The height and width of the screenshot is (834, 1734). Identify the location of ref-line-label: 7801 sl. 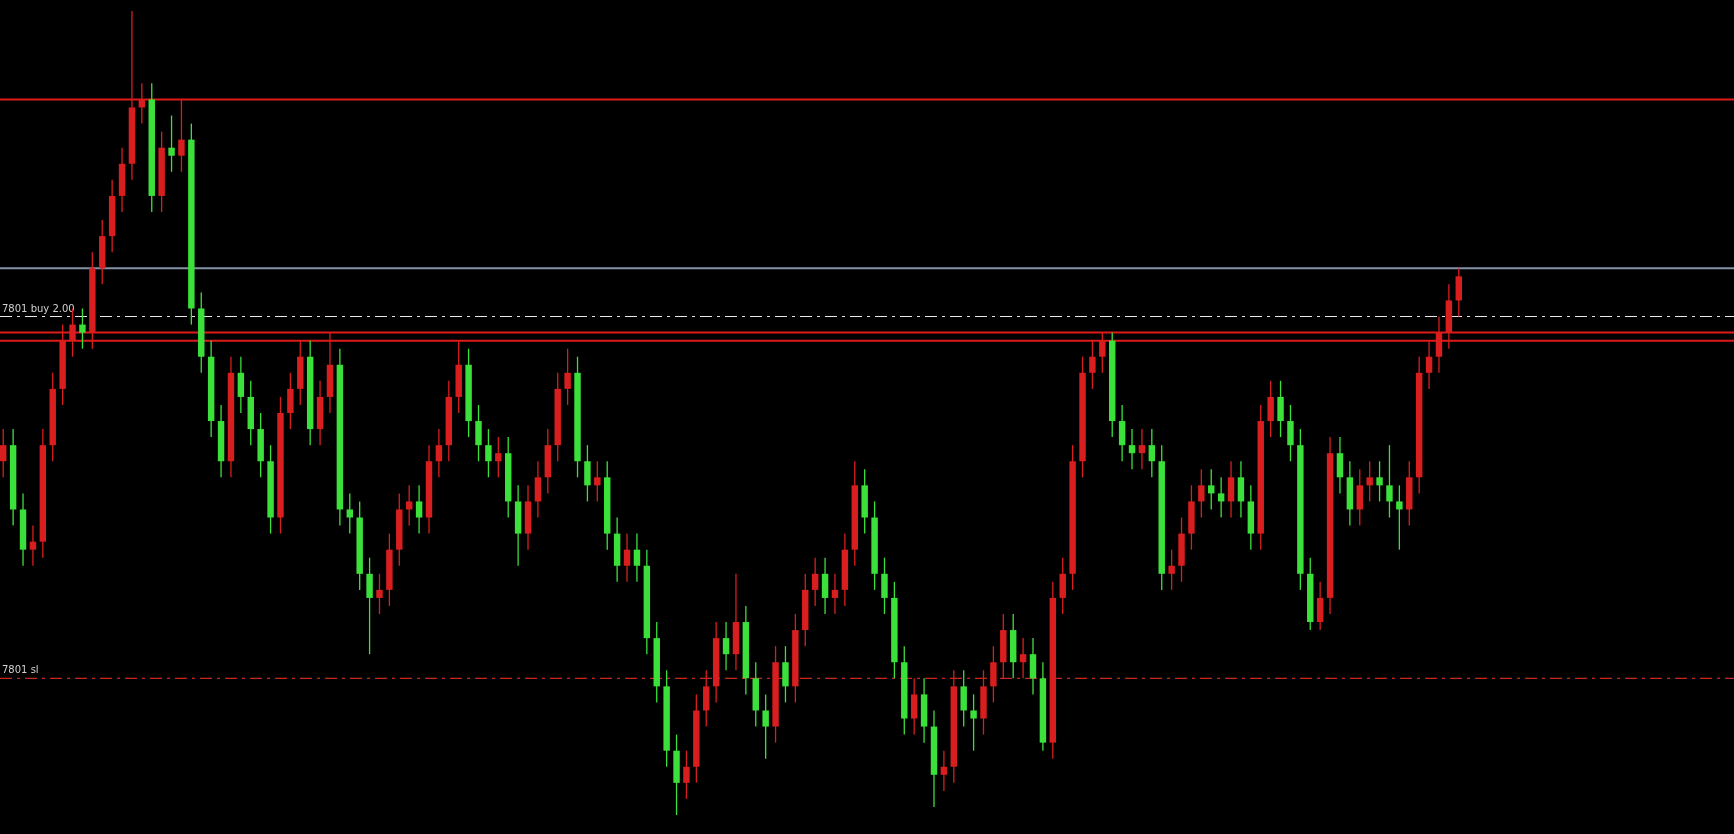
(20, 670).